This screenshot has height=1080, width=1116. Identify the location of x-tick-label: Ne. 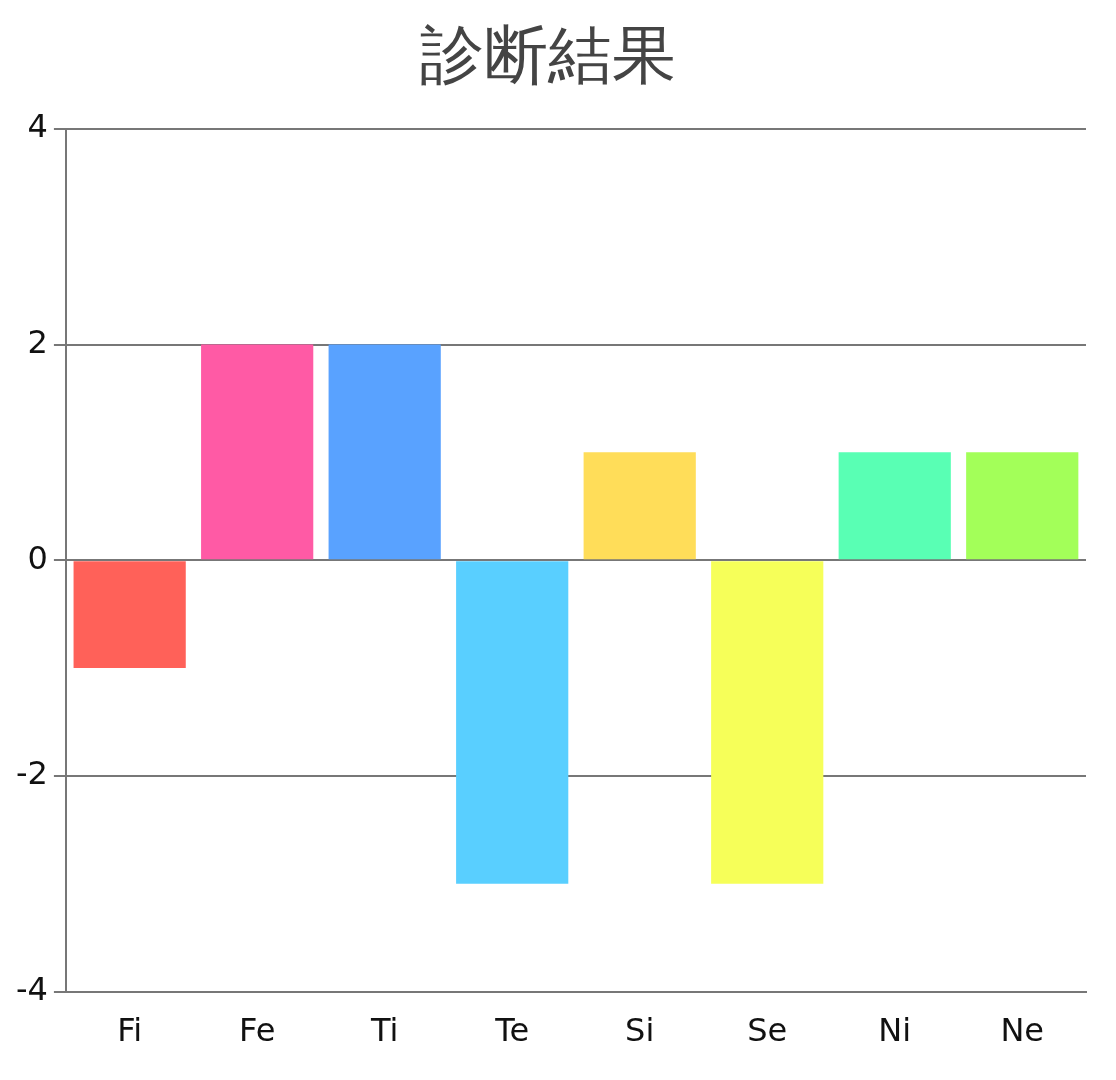
(1022, 1030).